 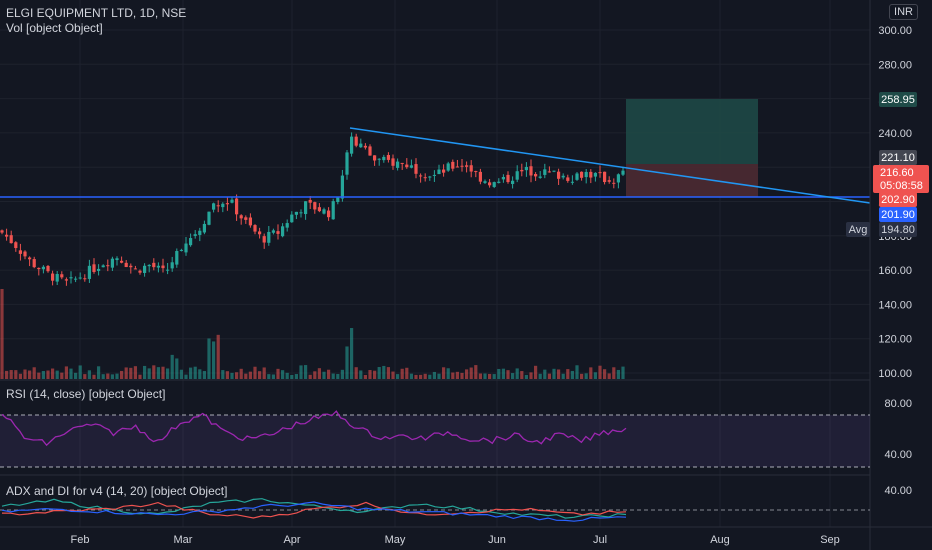 What do you see at coordinates (96, 13) in the screenshot?
I see `symbol-legend: ELGI EQUIPMENT LTD, 1D, NSE` at bounding box center [96, 13].